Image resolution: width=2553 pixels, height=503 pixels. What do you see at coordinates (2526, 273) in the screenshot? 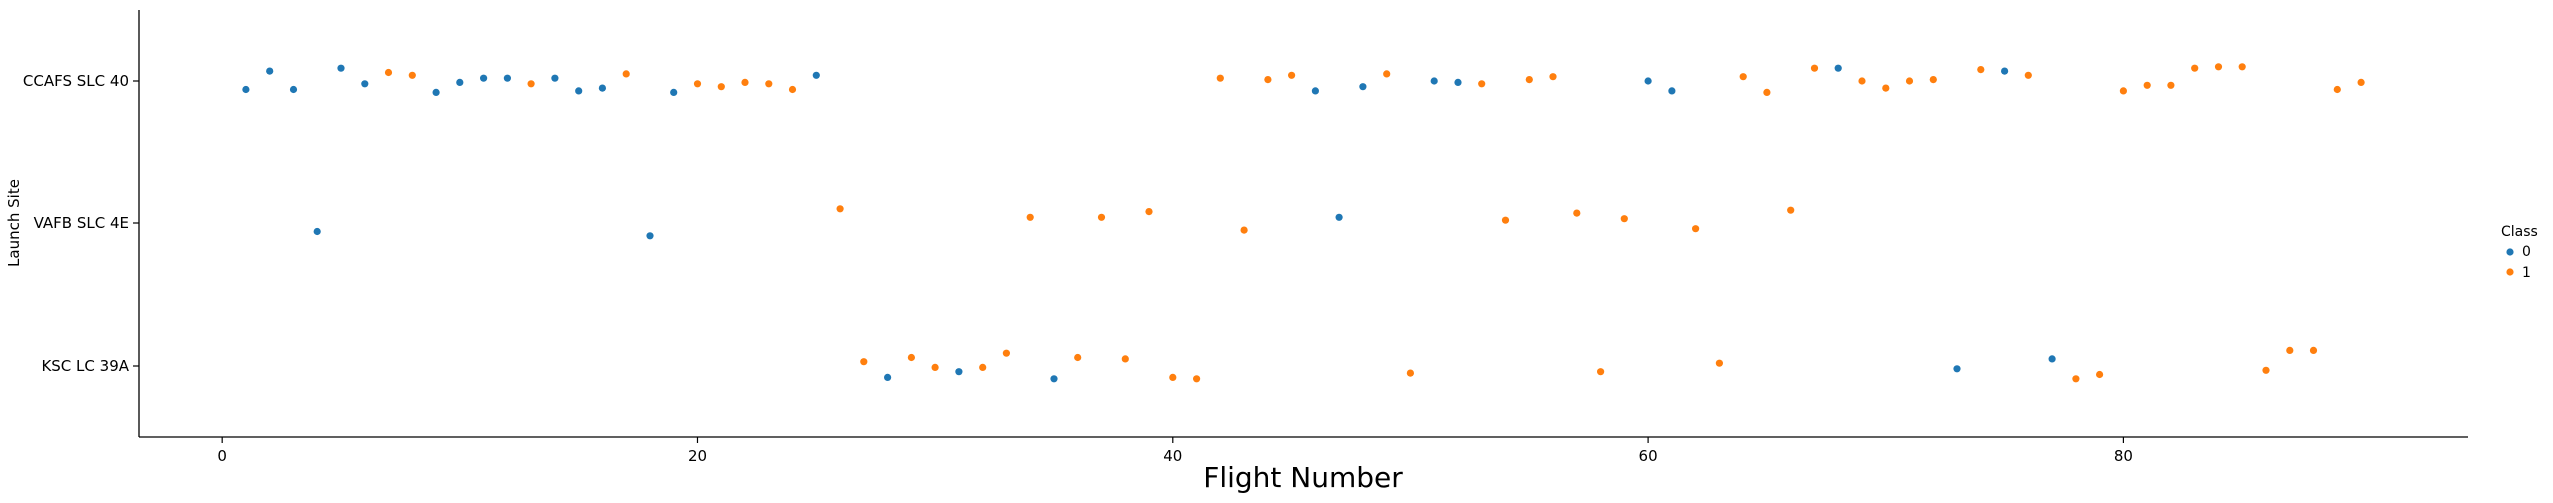
I see `legend-label-class-1: 1` at bounding box center [2526, 273].